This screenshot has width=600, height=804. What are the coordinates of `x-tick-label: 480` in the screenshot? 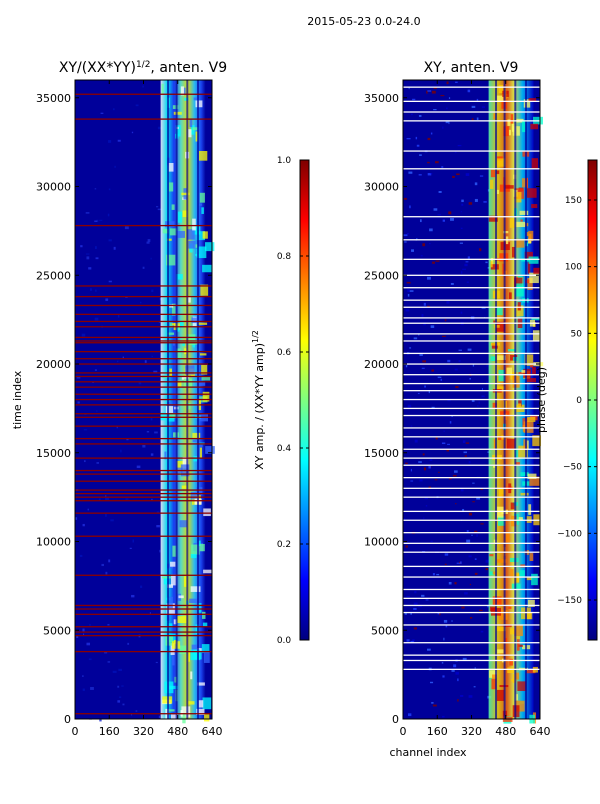 It's located at (505, 731).